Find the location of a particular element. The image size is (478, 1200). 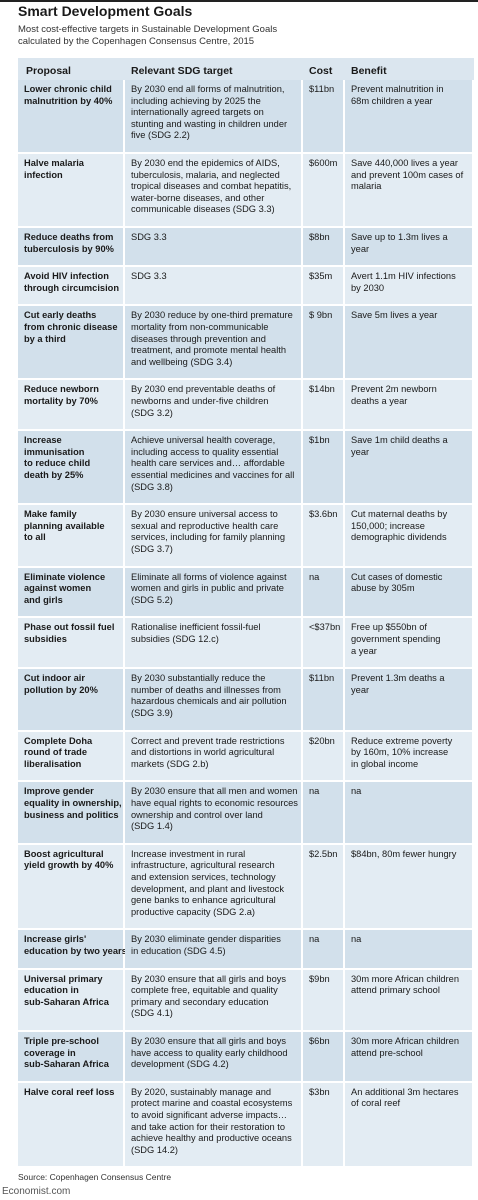

sdg-target-text: water-borne diseases, and other is located at coordinates (198, 197).